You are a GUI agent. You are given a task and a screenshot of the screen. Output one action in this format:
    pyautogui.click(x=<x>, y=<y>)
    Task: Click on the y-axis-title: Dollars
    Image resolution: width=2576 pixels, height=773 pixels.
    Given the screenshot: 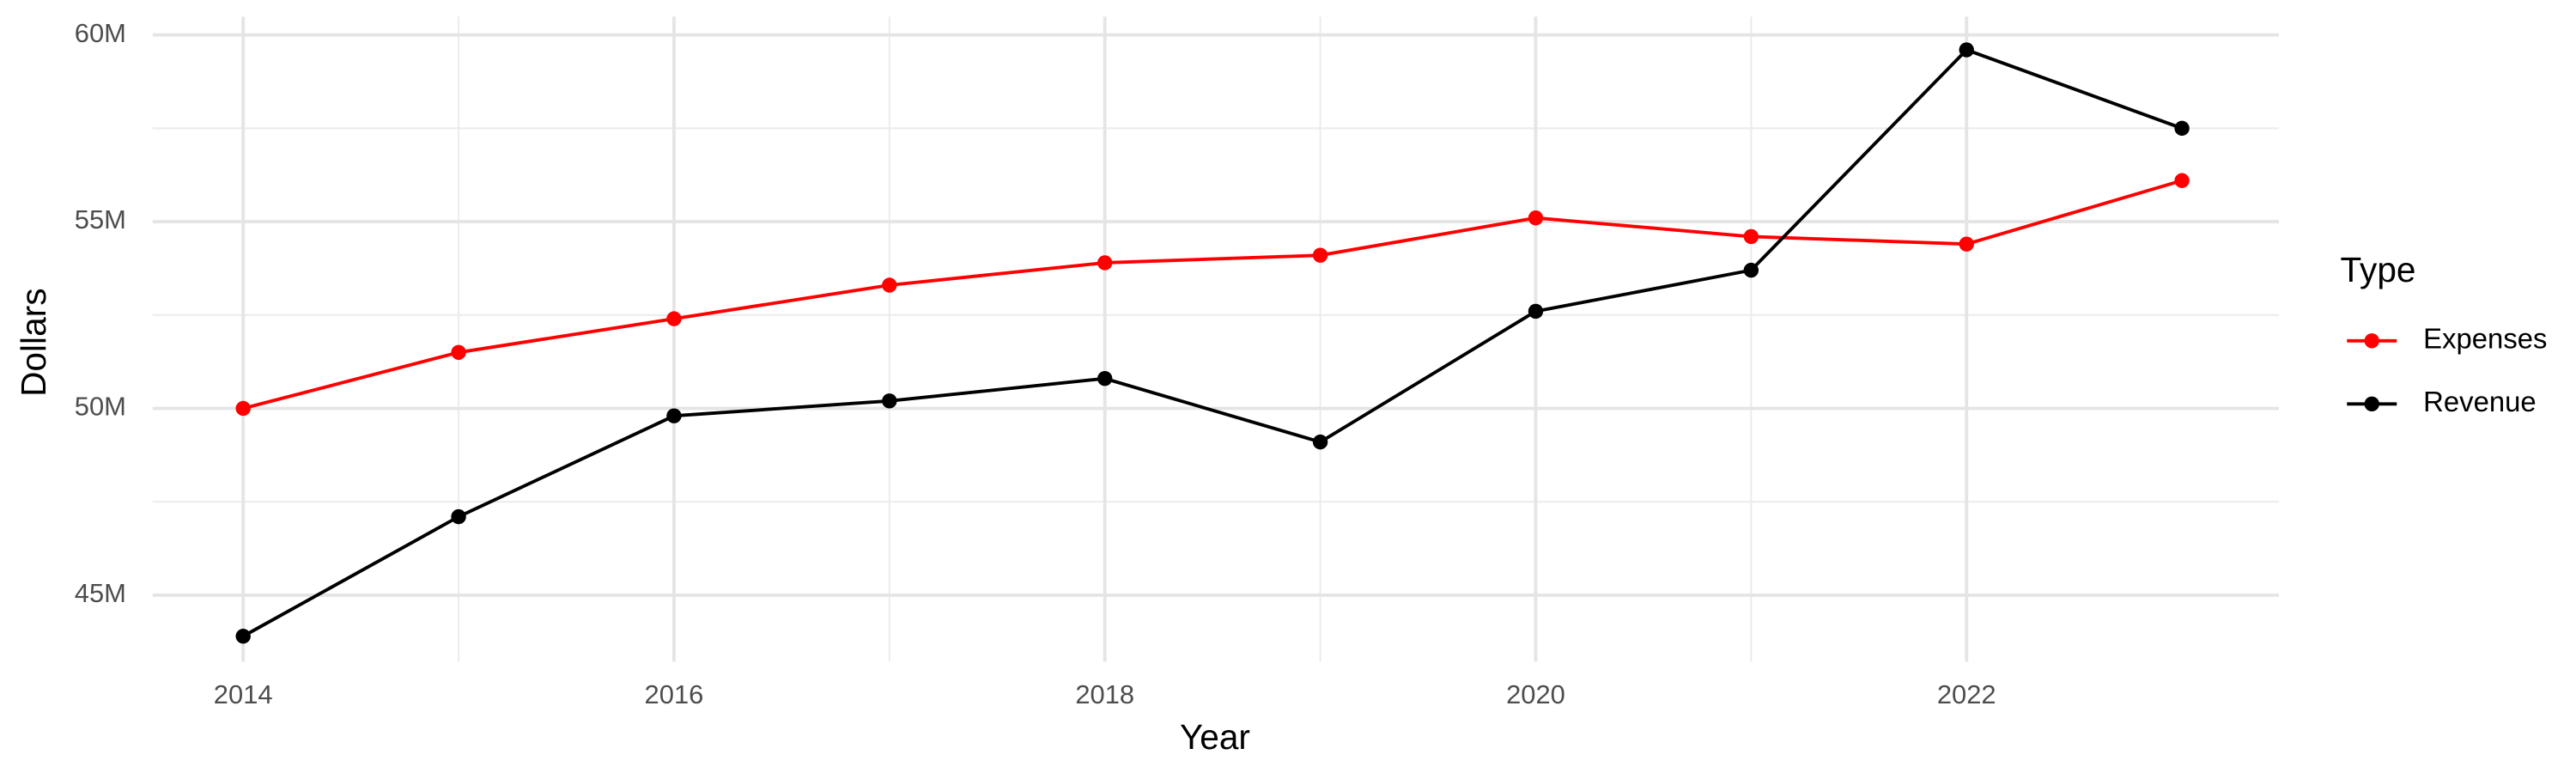 What is the action you would take?
    pyautogui.click(x=33, y=342)
    